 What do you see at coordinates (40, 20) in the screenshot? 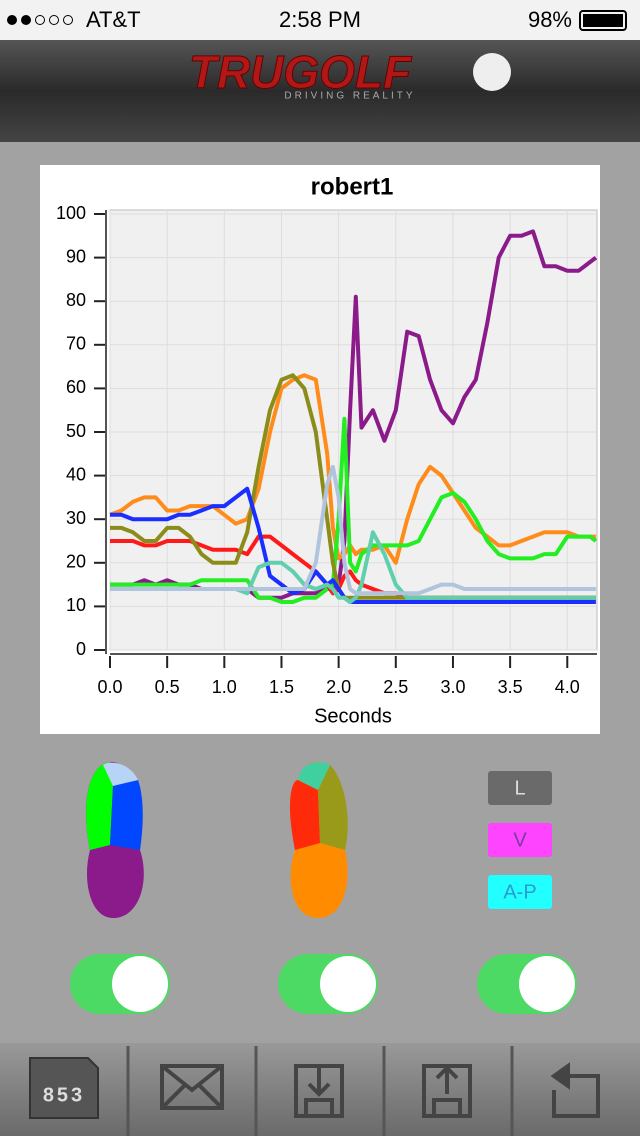
I see `signal` at bounding box center [40, 20].